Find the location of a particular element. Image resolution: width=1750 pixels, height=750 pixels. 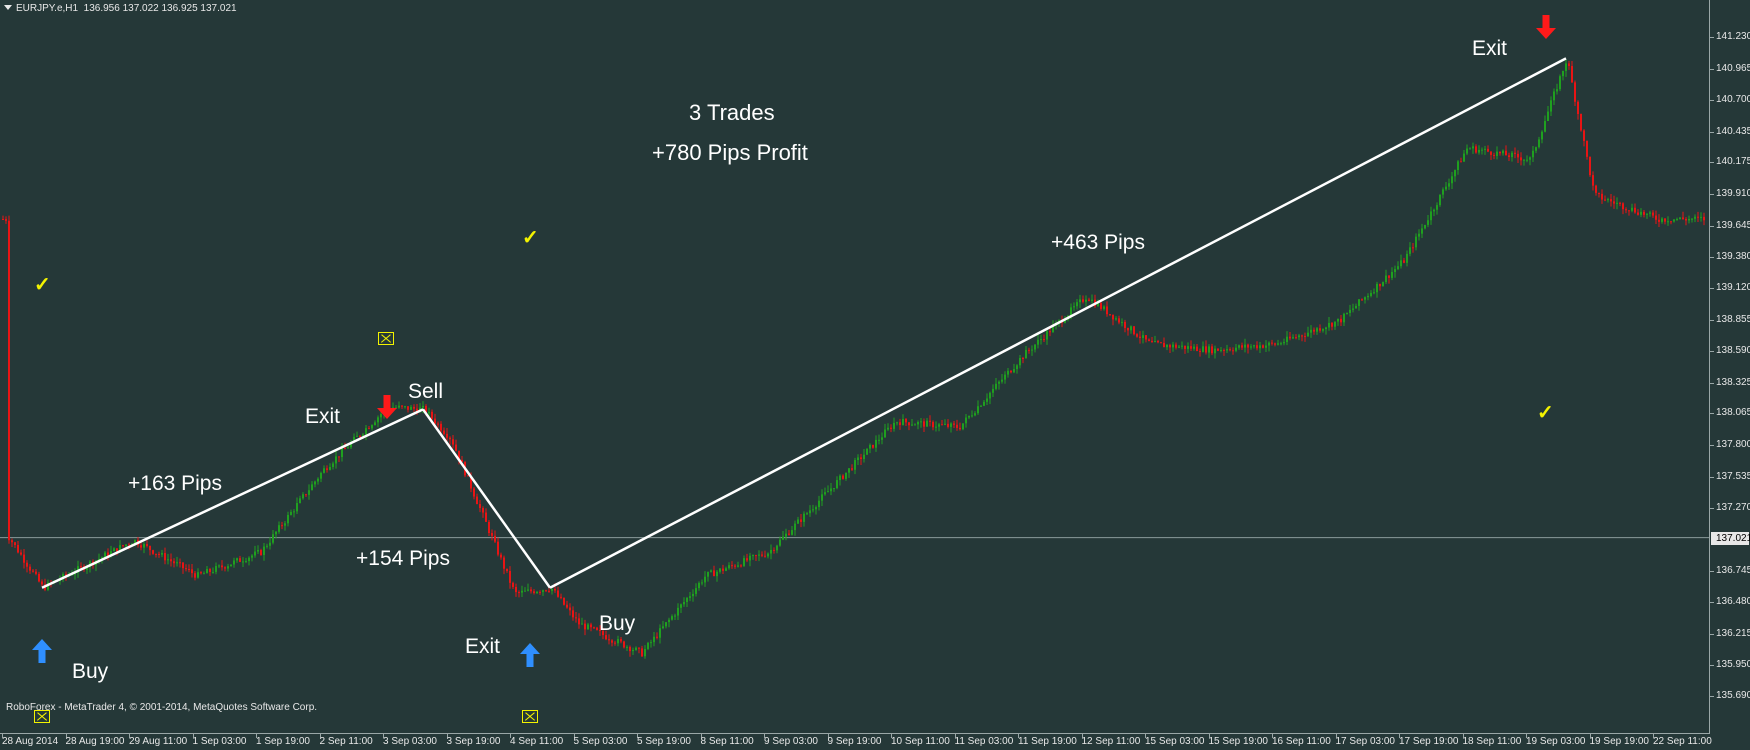

close-marker-icon is located at coordinates (530, 716).